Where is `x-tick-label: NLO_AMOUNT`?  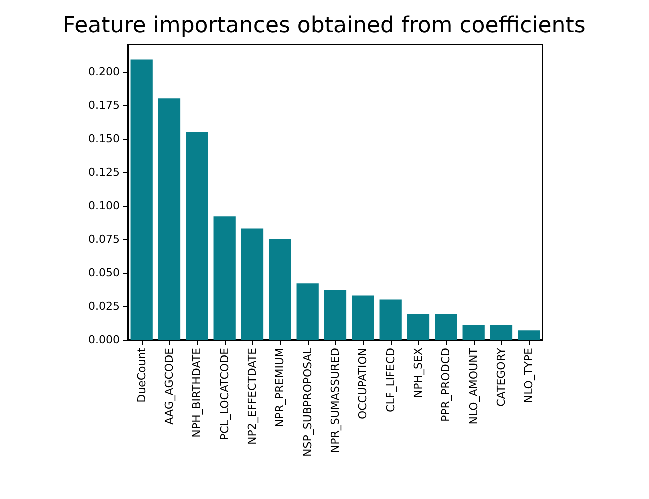
x-tick-label: NLO_AMOUNT is located at coordinates (473, 386).